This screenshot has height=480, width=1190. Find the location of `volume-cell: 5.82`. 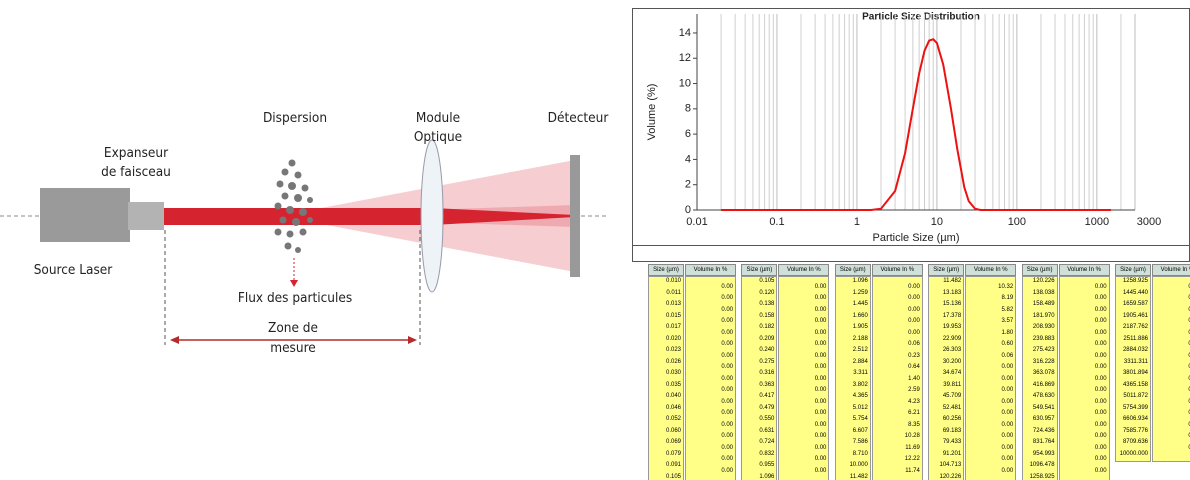

volume-cell: 5.82 is located at coordinates (1007, 309).